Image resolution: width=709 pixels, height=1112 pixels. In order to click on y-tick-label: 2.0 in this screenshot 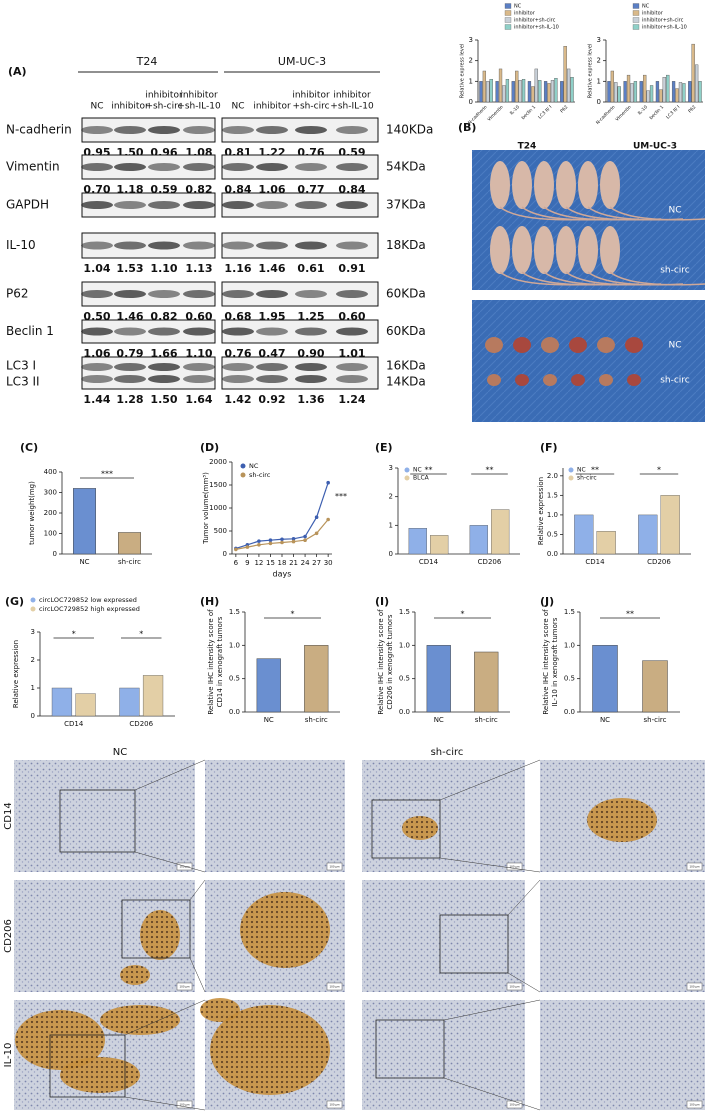, I will do `click(552, 476)`.